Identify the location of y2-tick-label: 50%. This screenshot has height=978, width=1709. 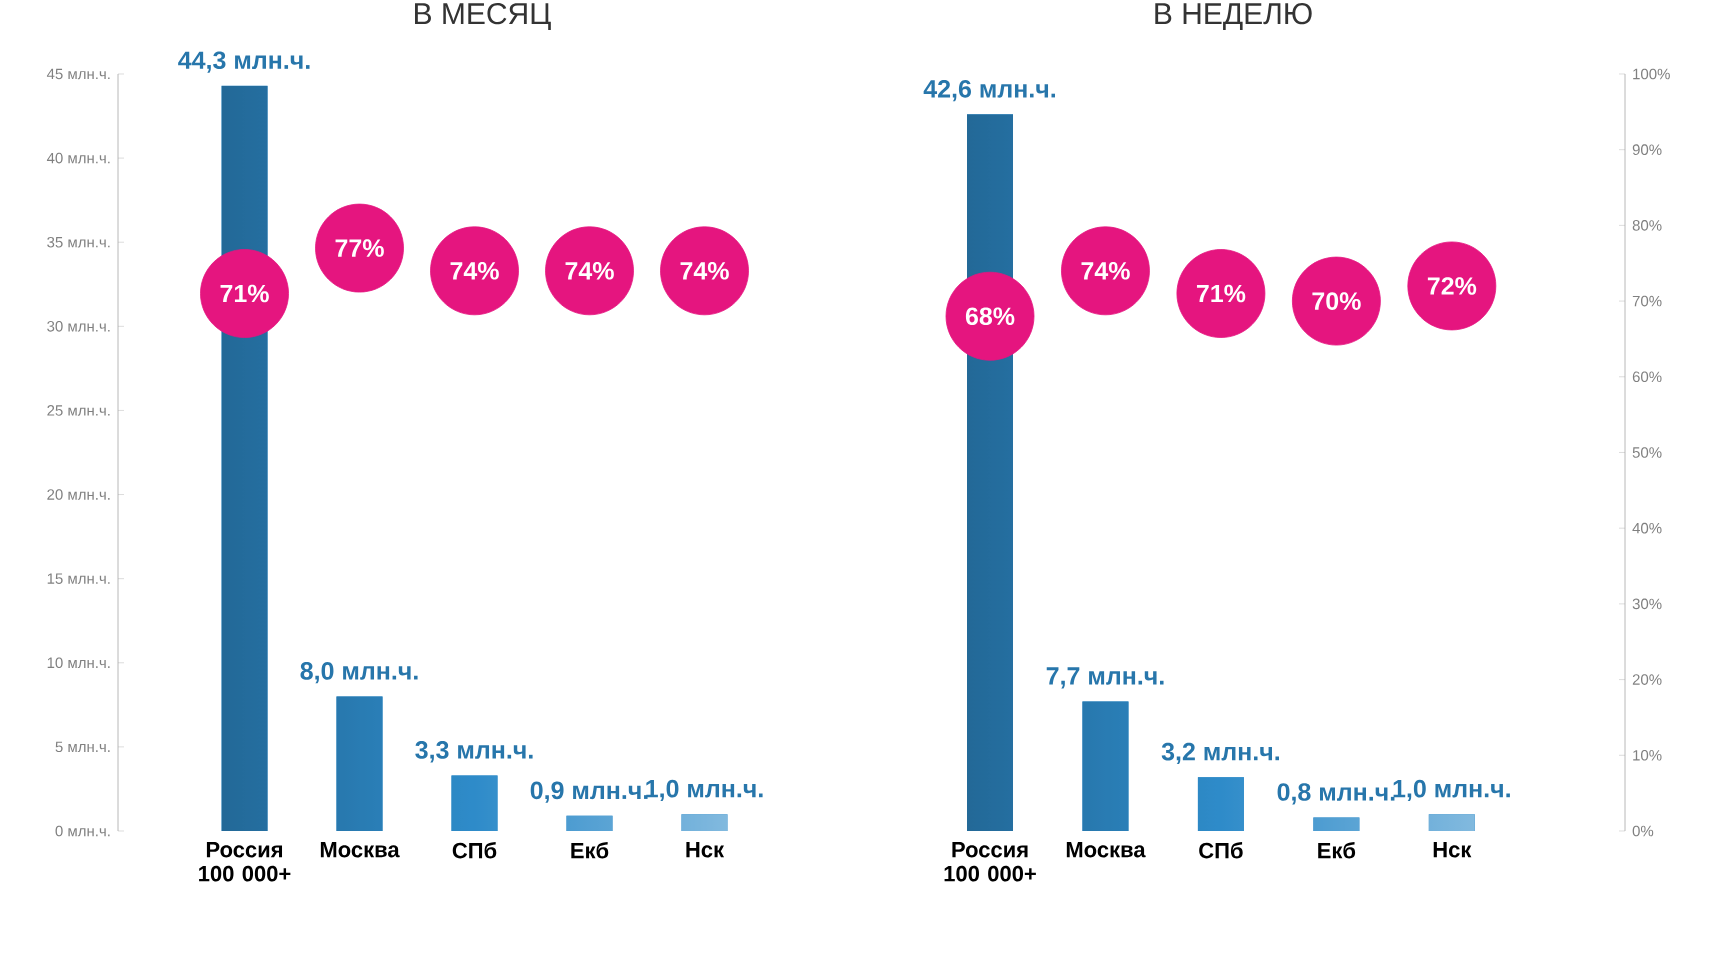
(1647, 452).